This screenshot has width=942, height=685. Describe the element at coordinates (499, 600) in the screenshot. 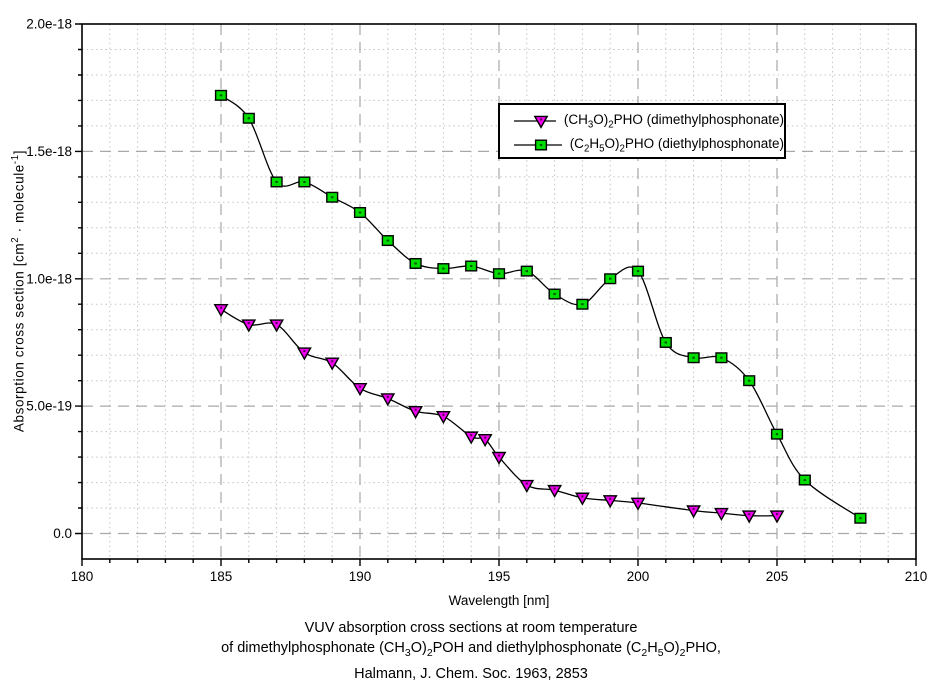

I see `x-axis-title: Wavelength [nm]` at that location.